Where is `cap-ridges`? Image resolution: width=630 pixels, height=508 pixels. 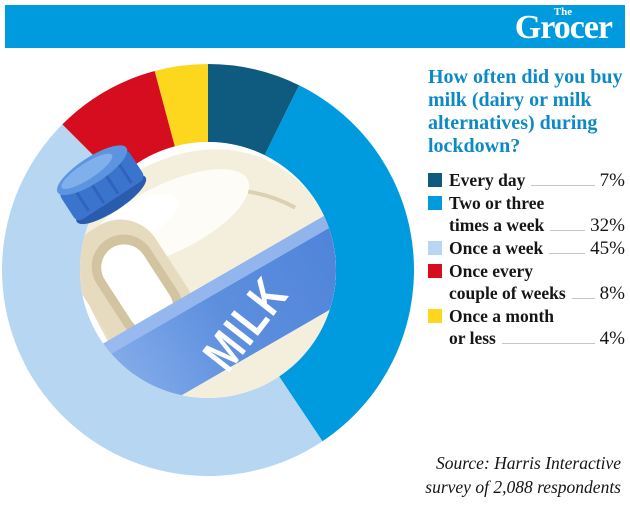
cap-ridges is located at coordinates (103, 186).